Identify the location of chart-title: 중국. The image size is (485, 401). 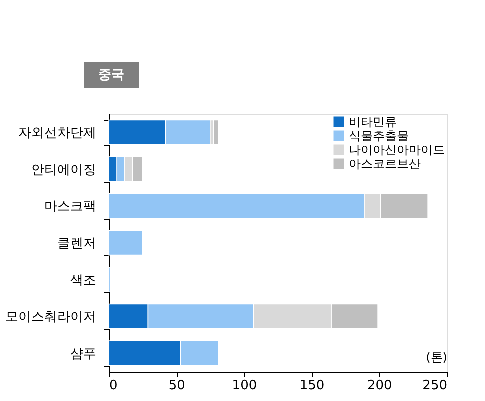
(111, 75).